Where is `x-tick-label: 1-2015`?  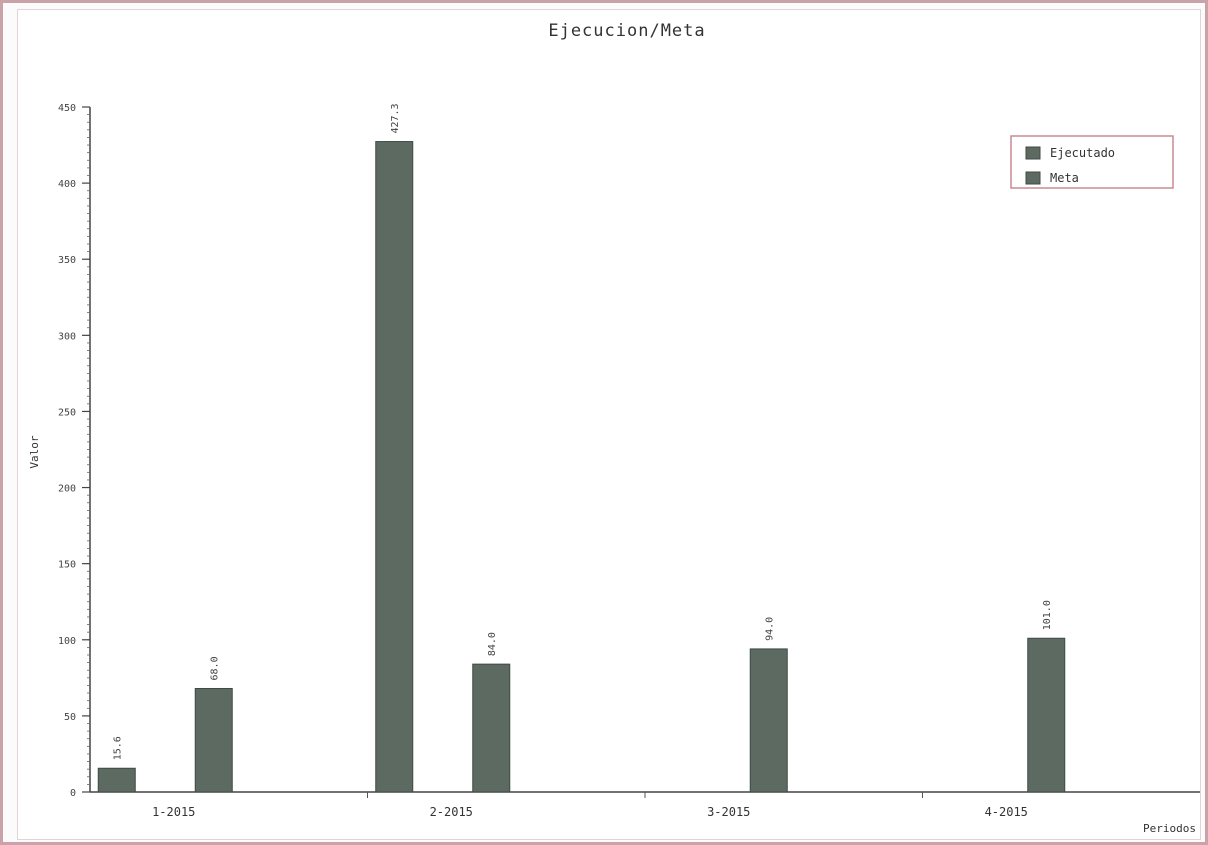
x-tick-label: 1-2015 is located at coordinates (173, 812).